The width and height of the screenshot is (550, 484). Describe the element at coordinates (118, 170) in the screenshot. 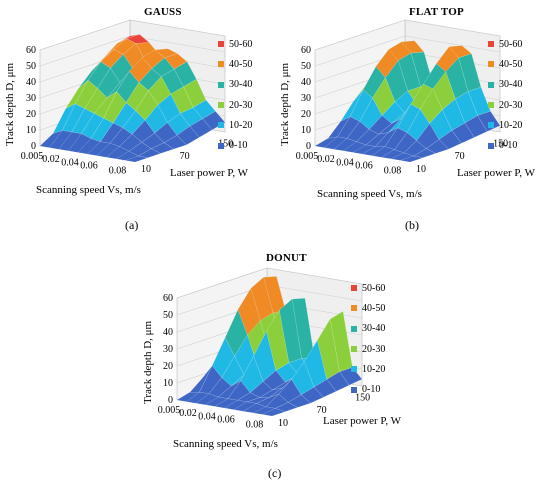

I see `x-tick-label: 0.08` at that location.